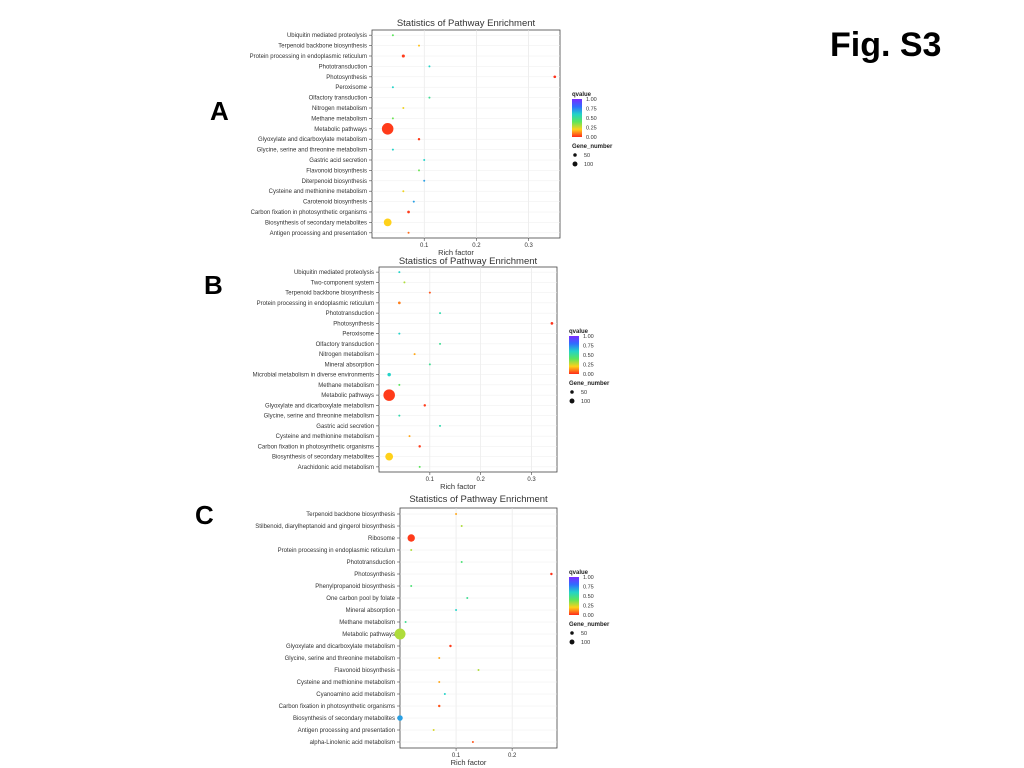 The width and height of the screenshot is (1024, 768). Describe the element at coordinates (352, 743) in the screenshot. I see `pathway-label: alpha-Linolenic acid metabolism` at that location.